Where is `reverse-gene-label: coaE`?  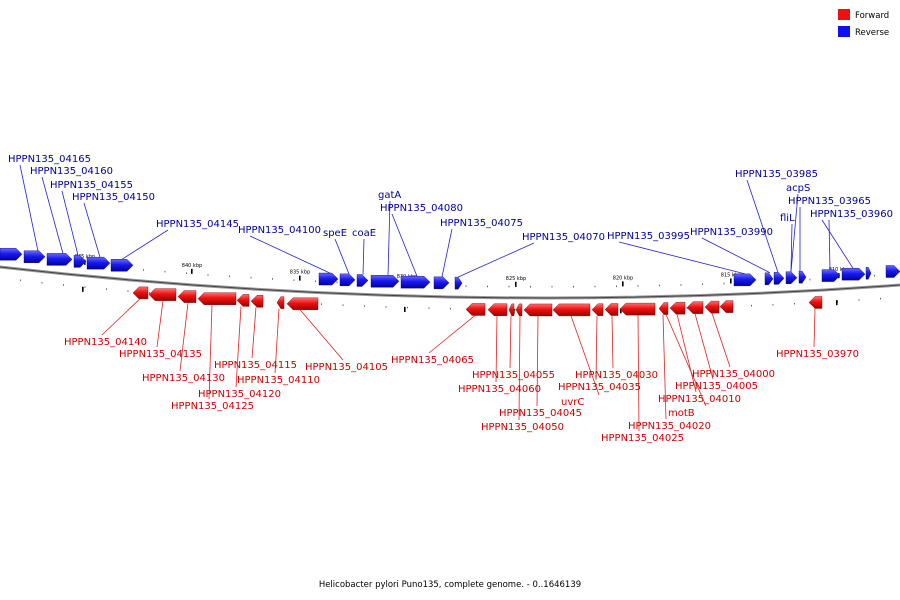 reverse-gene-label: coaE is located at coordinates (364, 233).